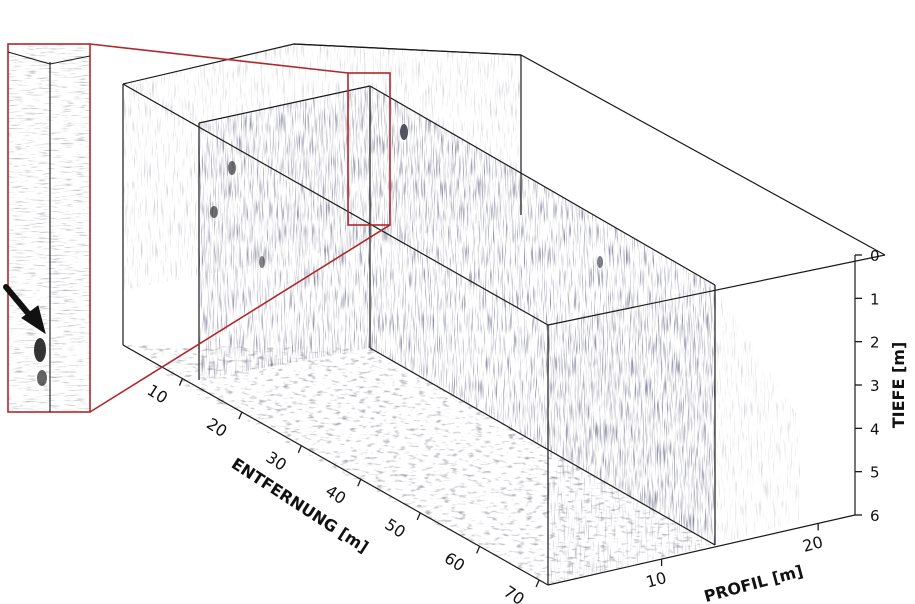 The width and height of the screenshot is (915, 604). What do you see at coordinates (369, 149) in the screenshot?
I see `zoom-source-box` at bounding box center [369, 149].